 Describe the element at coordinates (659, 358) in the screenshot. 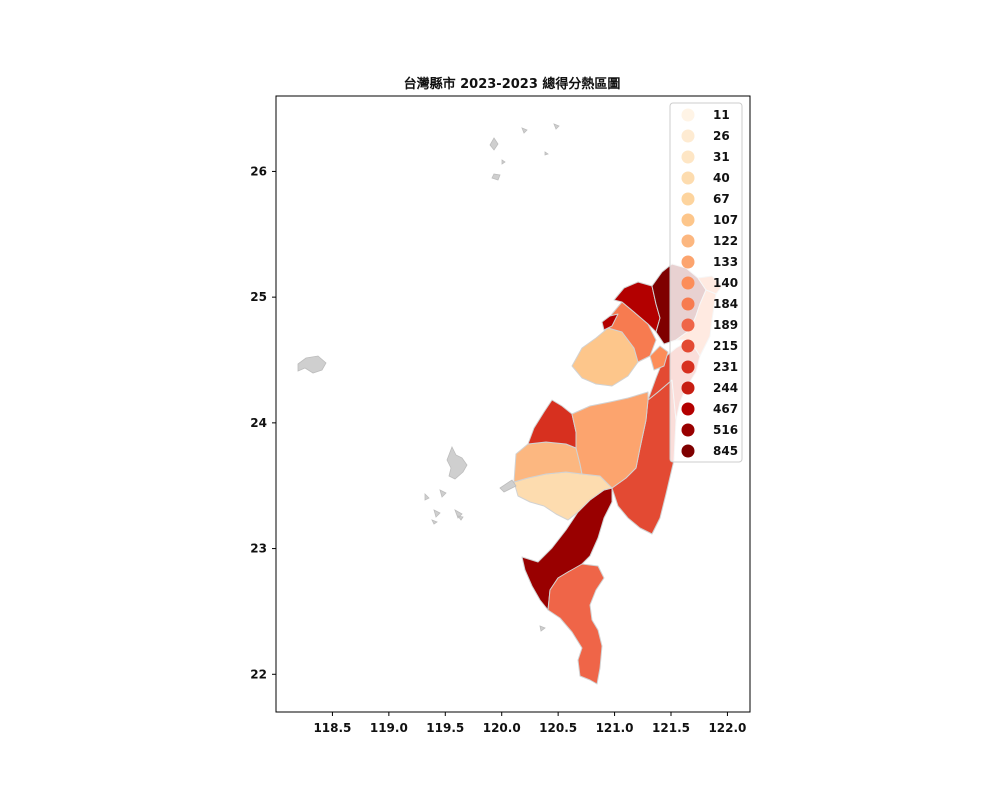

I see `county-changhua-coast` at that location.